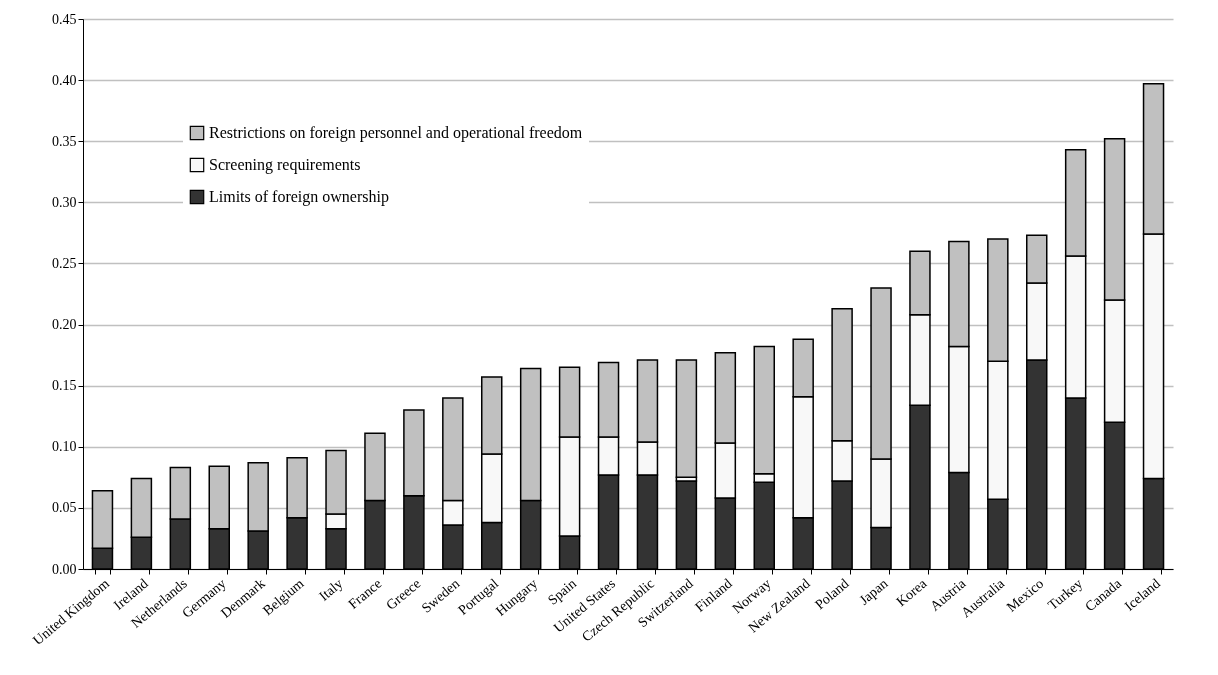 Image resolution: width=1218 pixels, height=675 pixels. I want to click on y-tick-label: 0.10, so click(64, 447).